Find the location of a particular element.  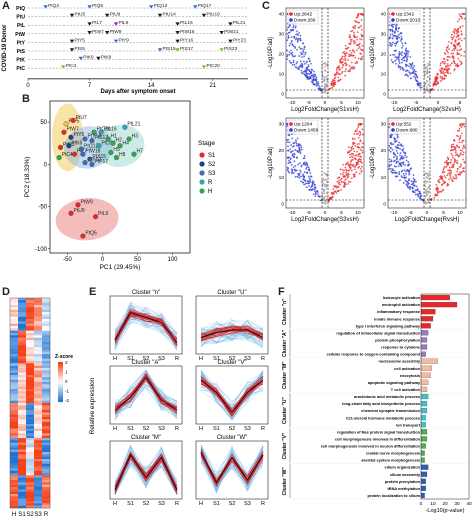

panel-a-xtick-label: 0 is located at coordinates (28, 86).